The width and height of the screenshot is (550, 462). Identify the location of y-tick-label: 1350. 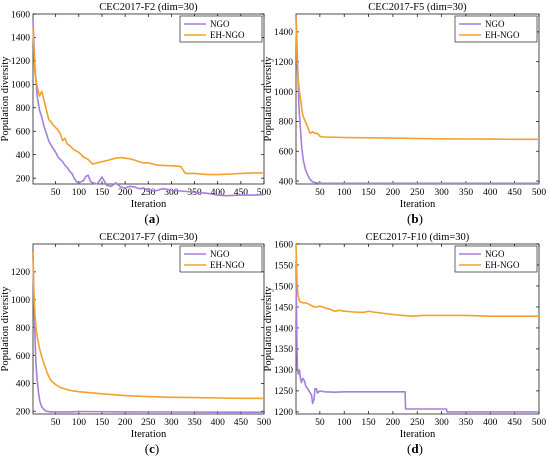
(283, 350).